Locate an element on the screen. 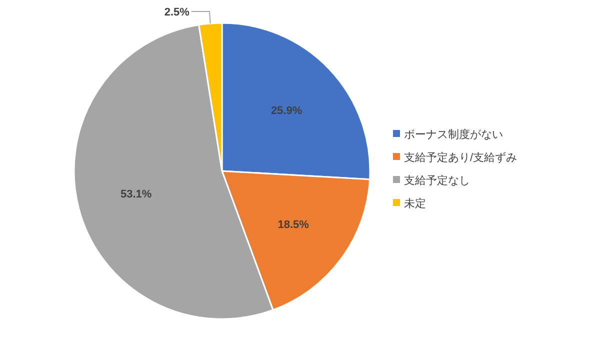  legend-label: 支給予定なし is located at coordinates (437, 180).